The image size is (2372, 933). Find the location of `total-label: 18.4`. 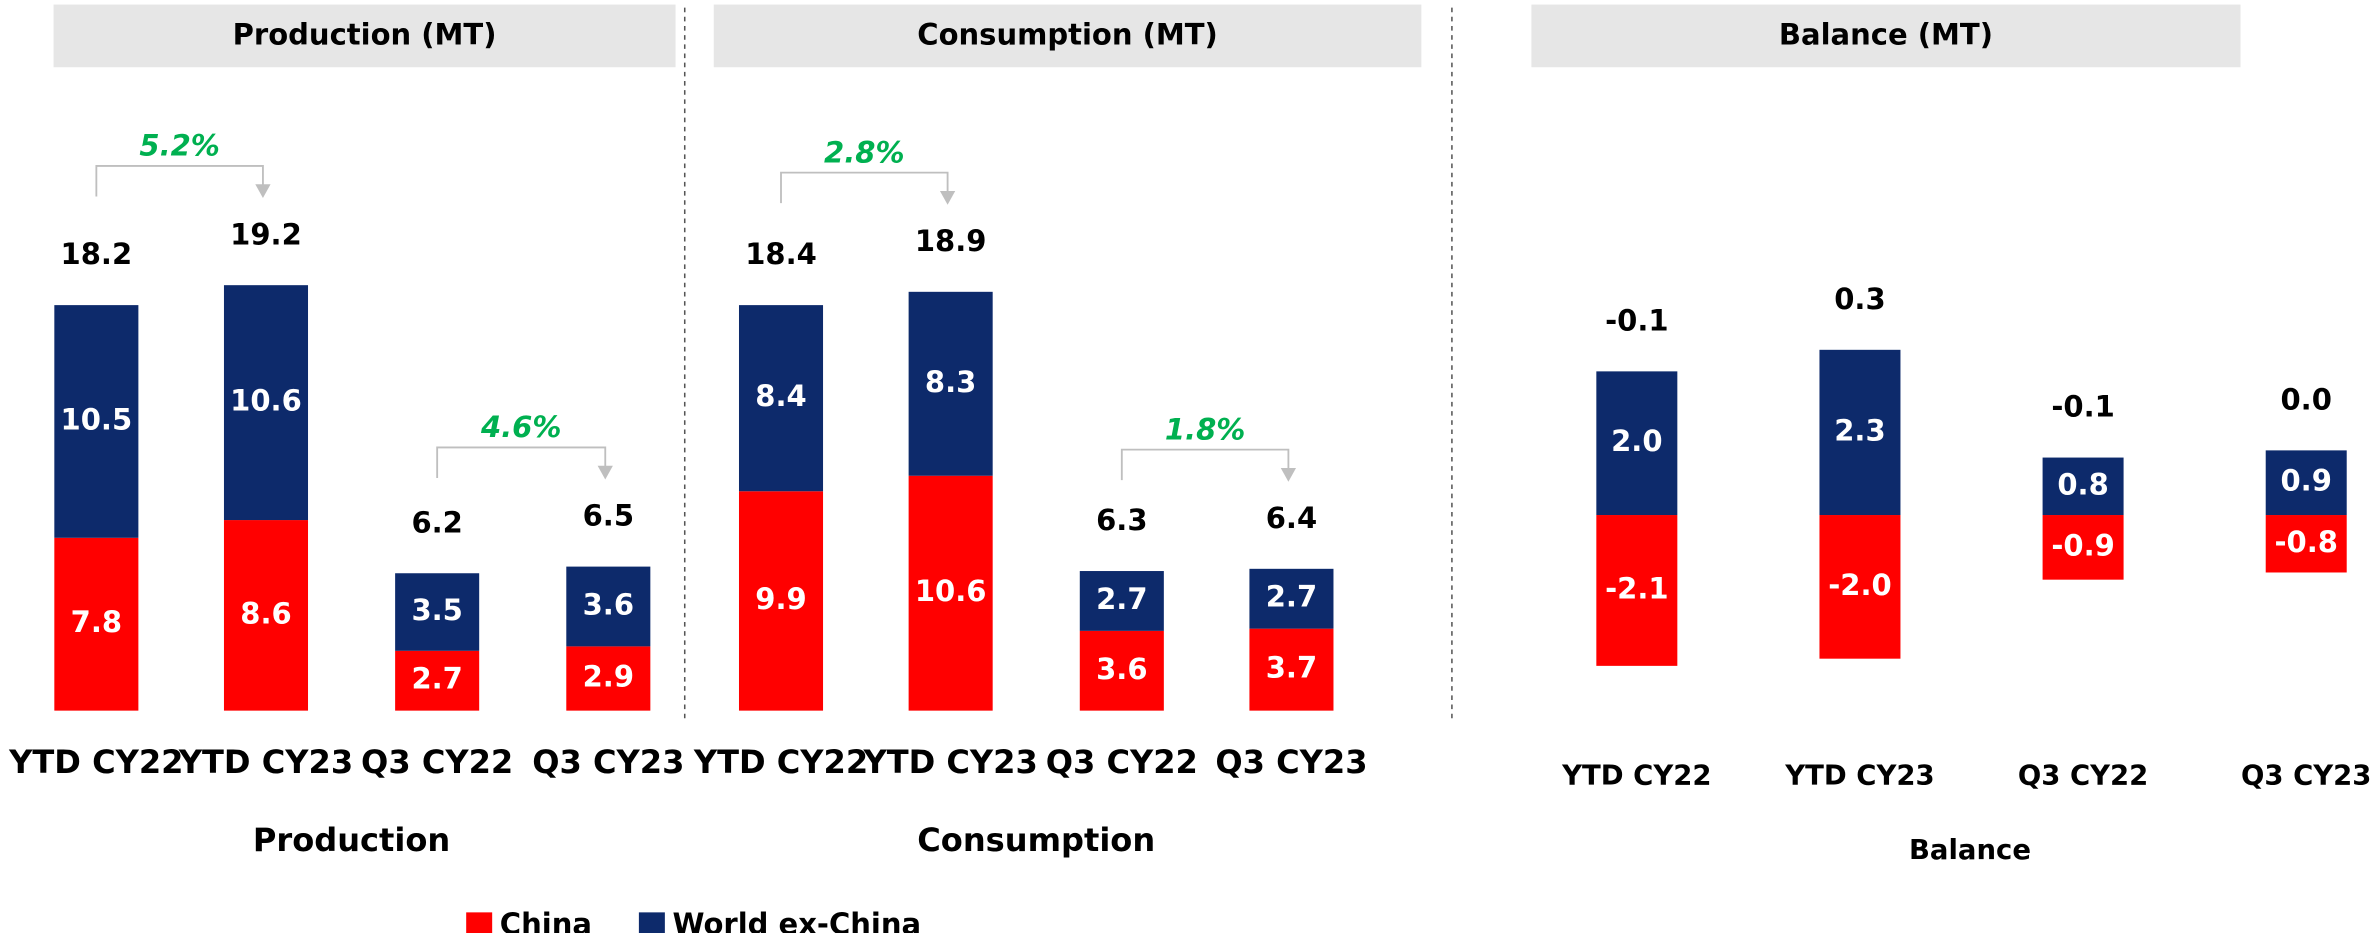

total-label: 18.4 is located at coordinates (781, 254).